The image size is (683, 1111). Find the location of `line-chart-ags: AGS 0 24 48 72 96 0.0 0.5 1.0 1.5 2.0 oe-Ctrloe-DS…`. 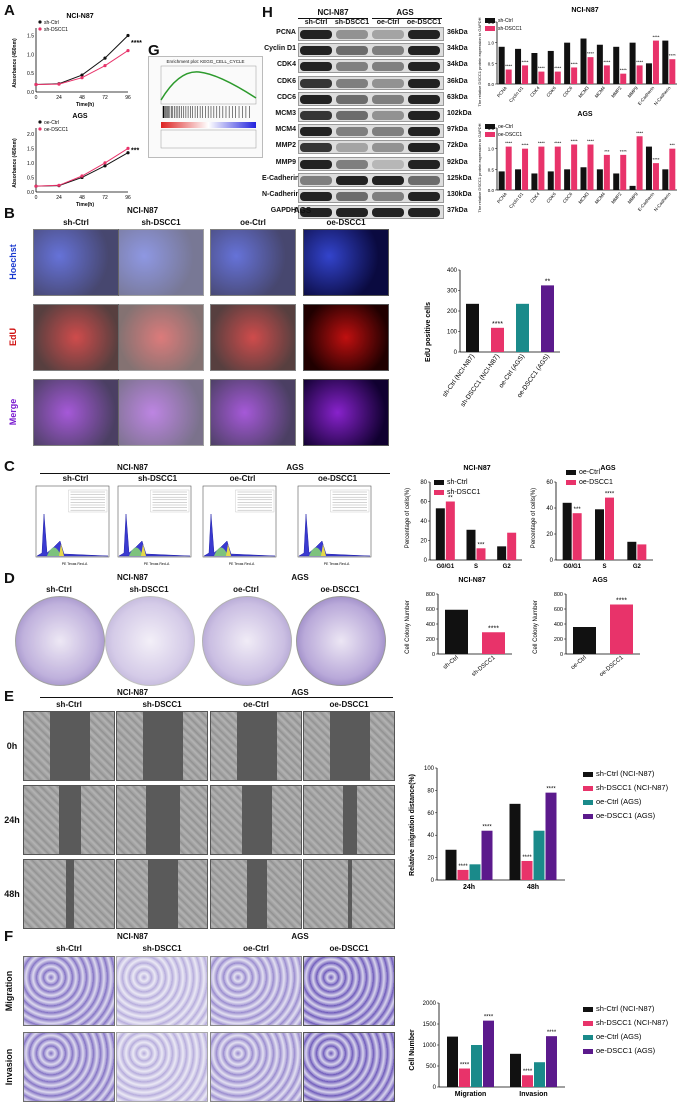

line-chart-ags: AGS 0 24 48 72 96 0.0 0.5 1.0 1.5 2.0 oe-Ctrloe-DS… is located at coordinates (75, 160).